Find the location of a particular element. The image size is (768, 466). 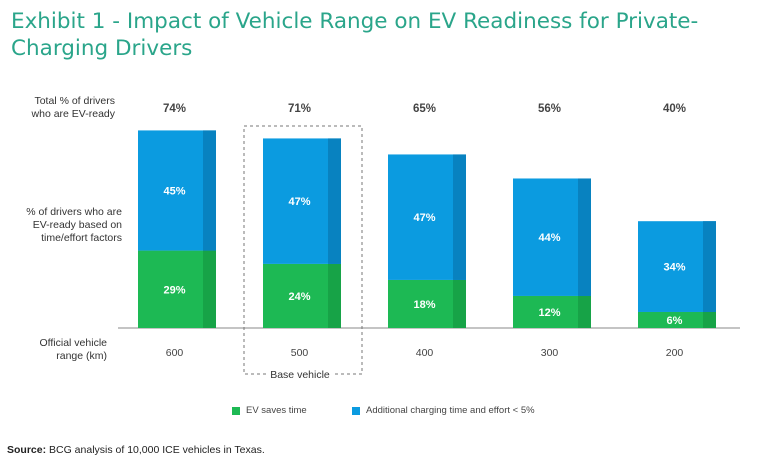

segments-row-label-line1: % of drivers who are is located at coordinates (74, 212).